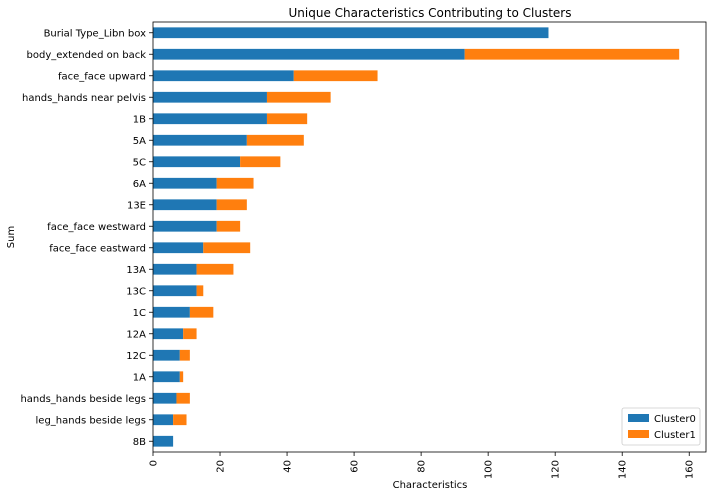  I want to click on x-tick-label: 120, so click(556, 469).